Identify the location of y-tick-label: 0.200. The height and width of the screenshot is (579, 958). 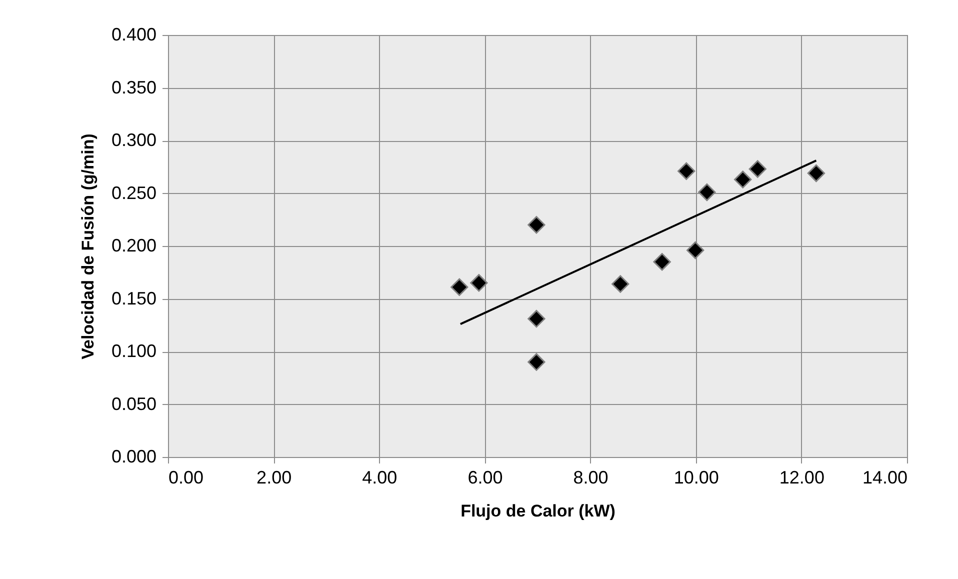
(133, 246).